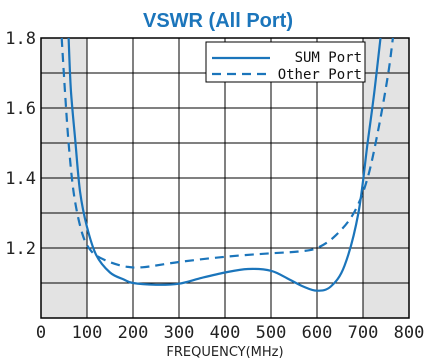 Image resolution: width=427 pixels, height=359 pixels. I want to click on y-tick-label: 1.8, so click(20, 39).